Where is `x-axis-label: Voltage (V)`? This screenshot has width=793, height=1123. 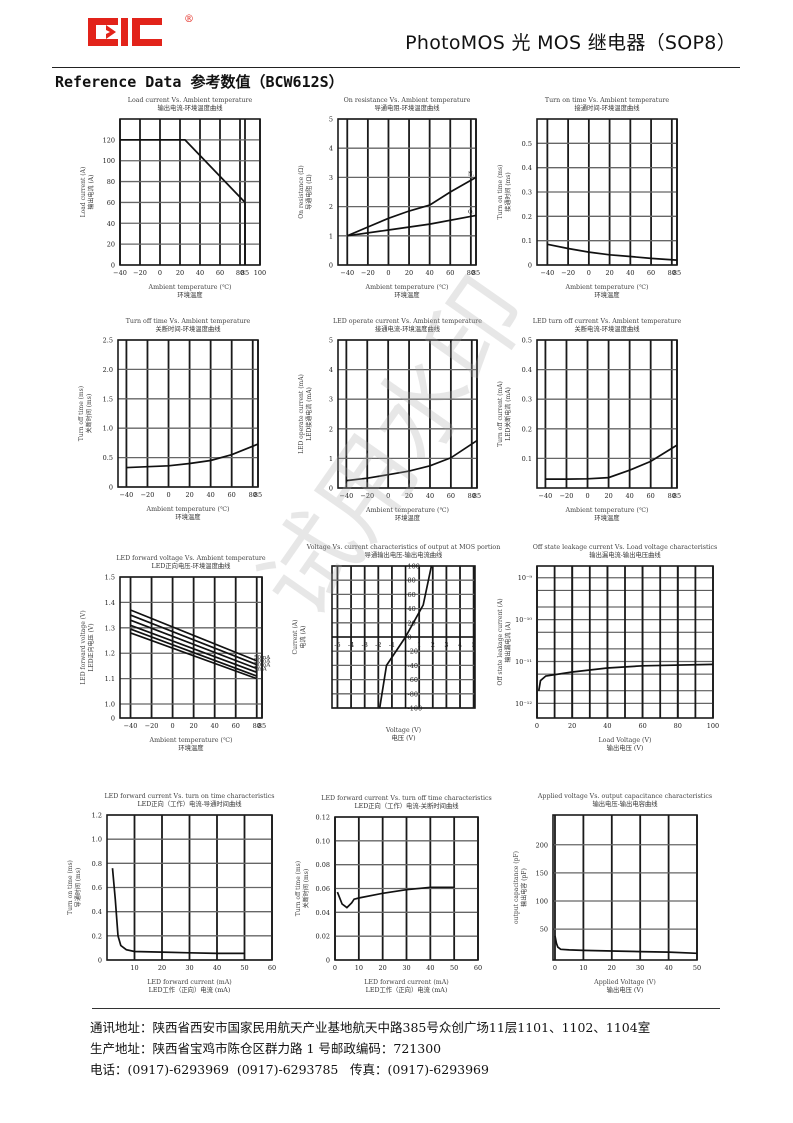
x-axis-label: Voltage (V) is located at coordinates (403, 730).